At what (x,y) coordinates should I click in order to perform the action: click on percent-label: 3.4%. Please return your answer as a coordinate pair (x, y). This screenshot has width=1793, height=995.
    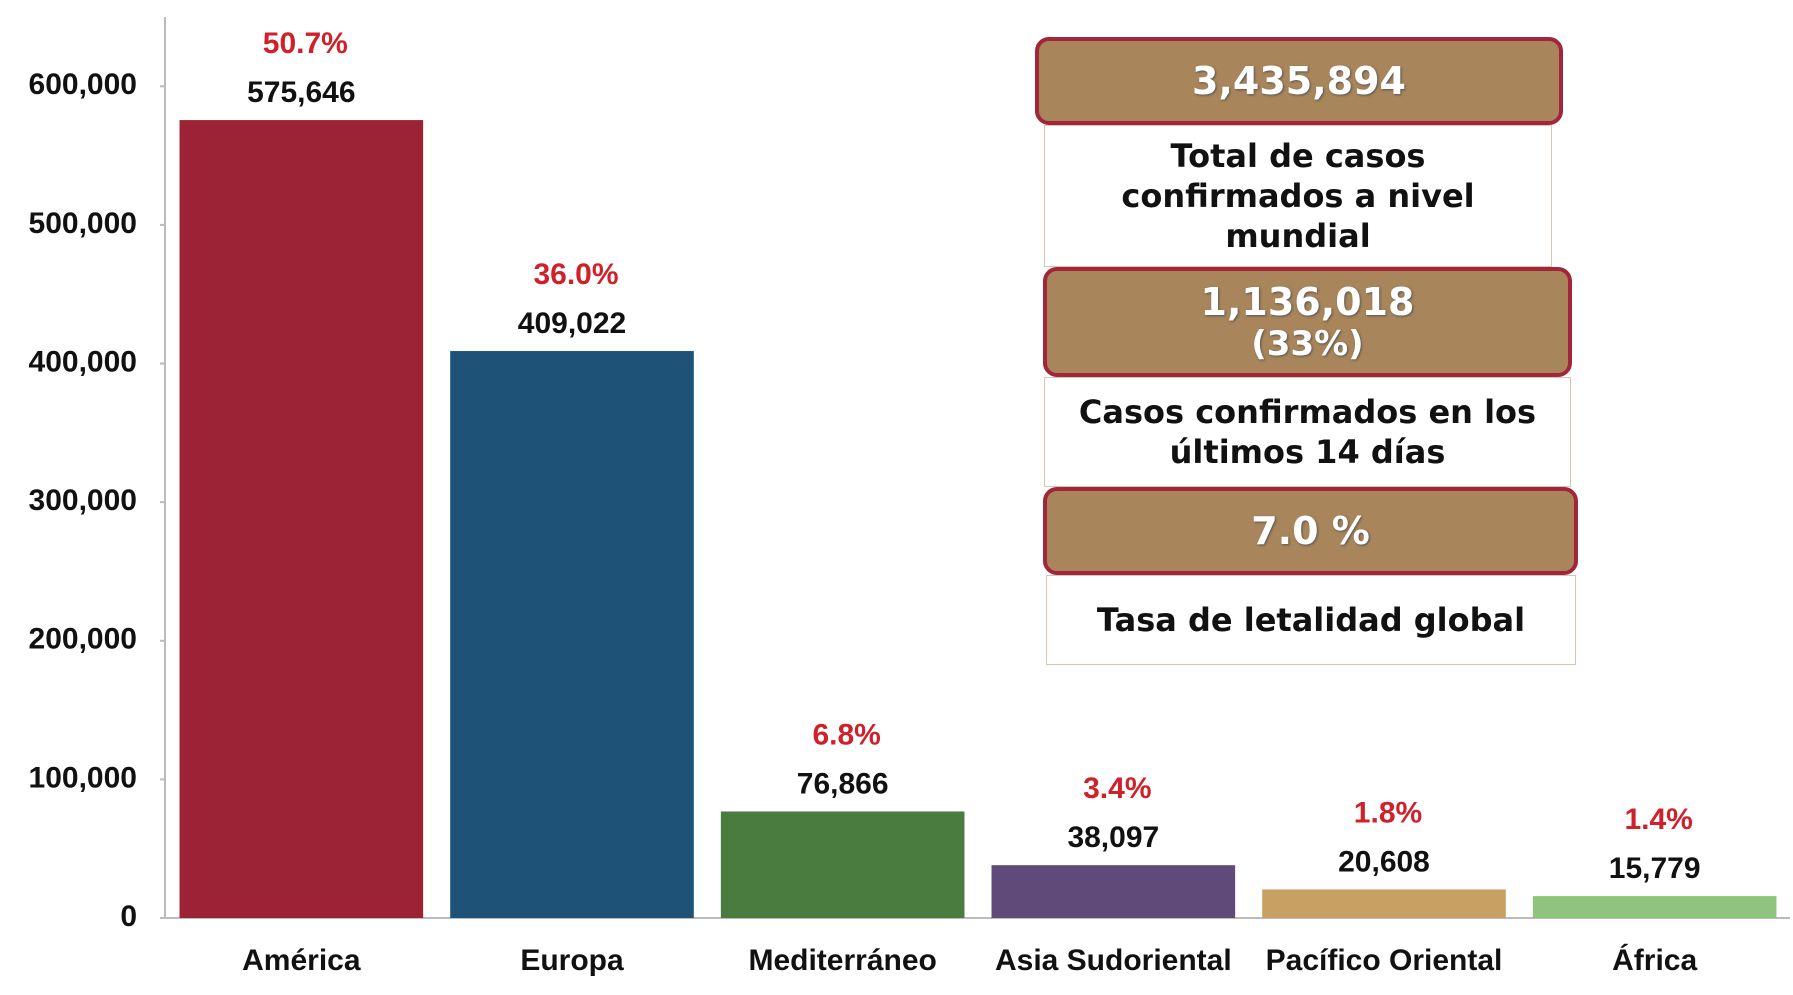
    Looking at the image, I should click on (1117, 788).